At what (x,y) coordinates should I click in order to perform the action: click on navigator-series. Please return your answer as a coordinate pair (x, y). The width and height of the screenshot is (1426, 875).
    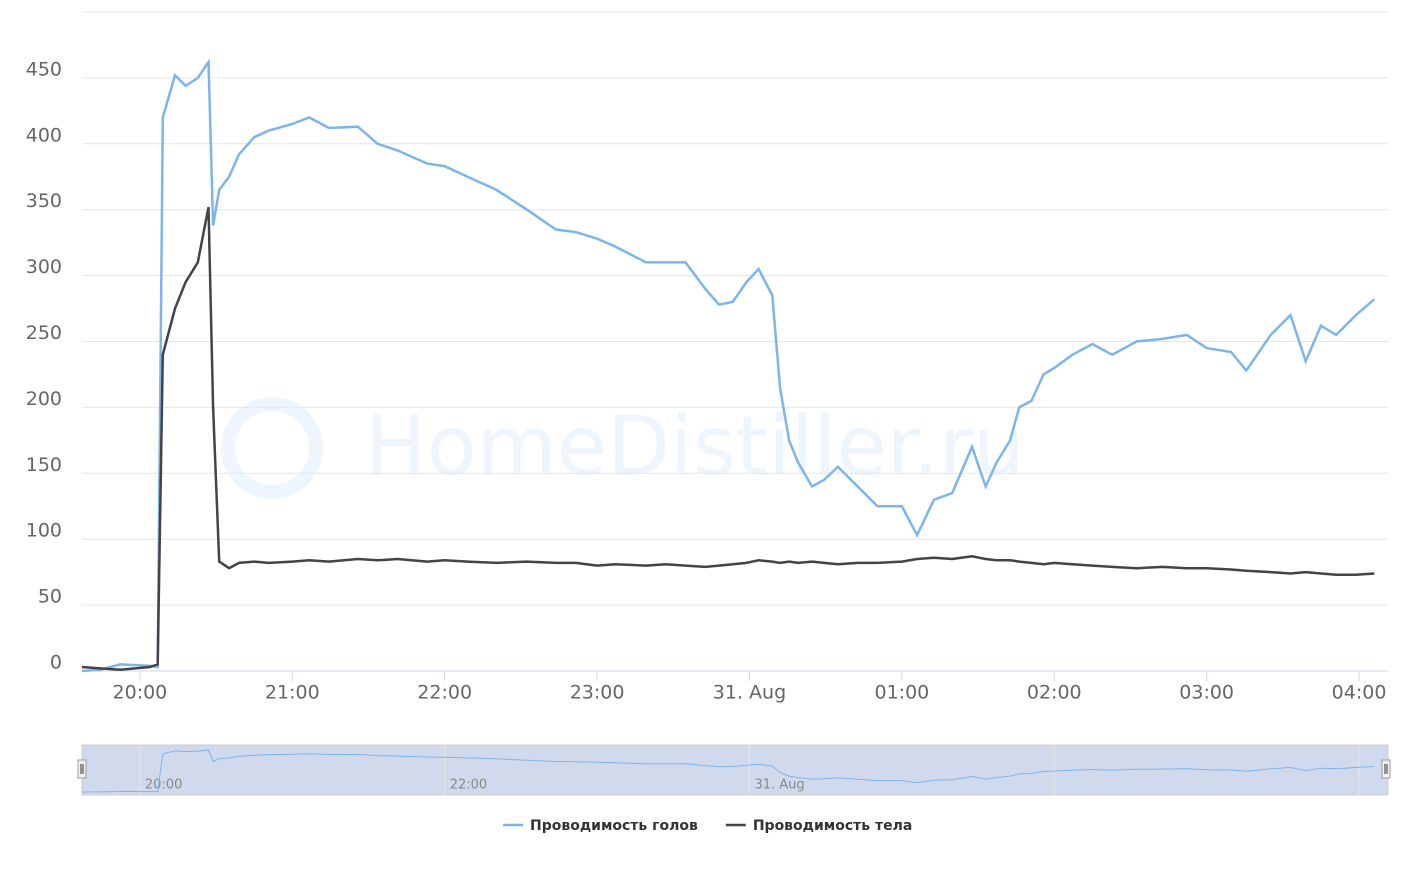
    Looking at the image, I should click on (728, 771).